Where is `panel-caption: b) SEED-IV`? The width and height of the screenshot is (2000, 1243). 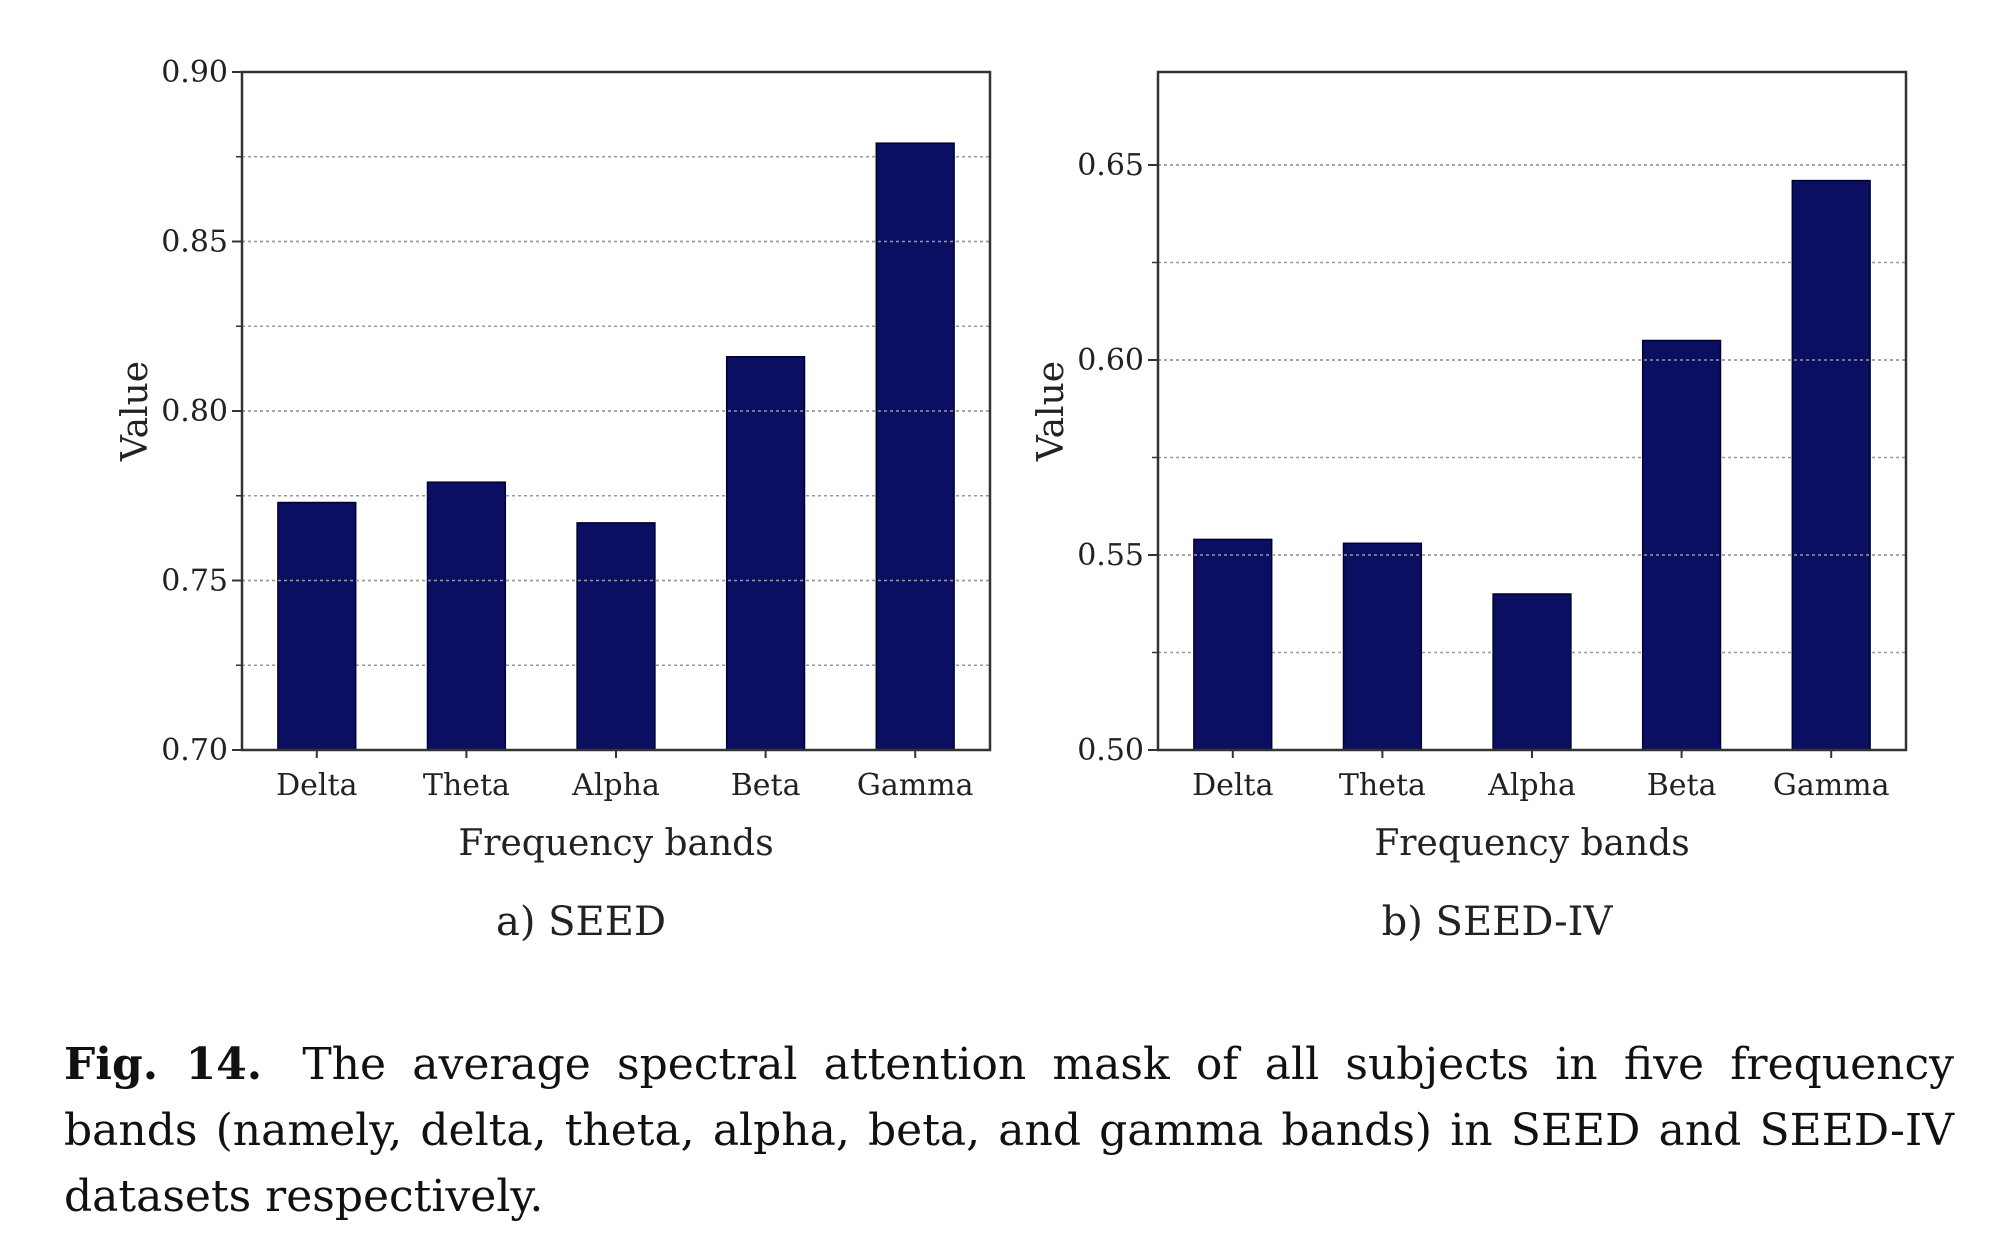
panel-caption: b) SEED-IV is located at coordinates (1498, 922).